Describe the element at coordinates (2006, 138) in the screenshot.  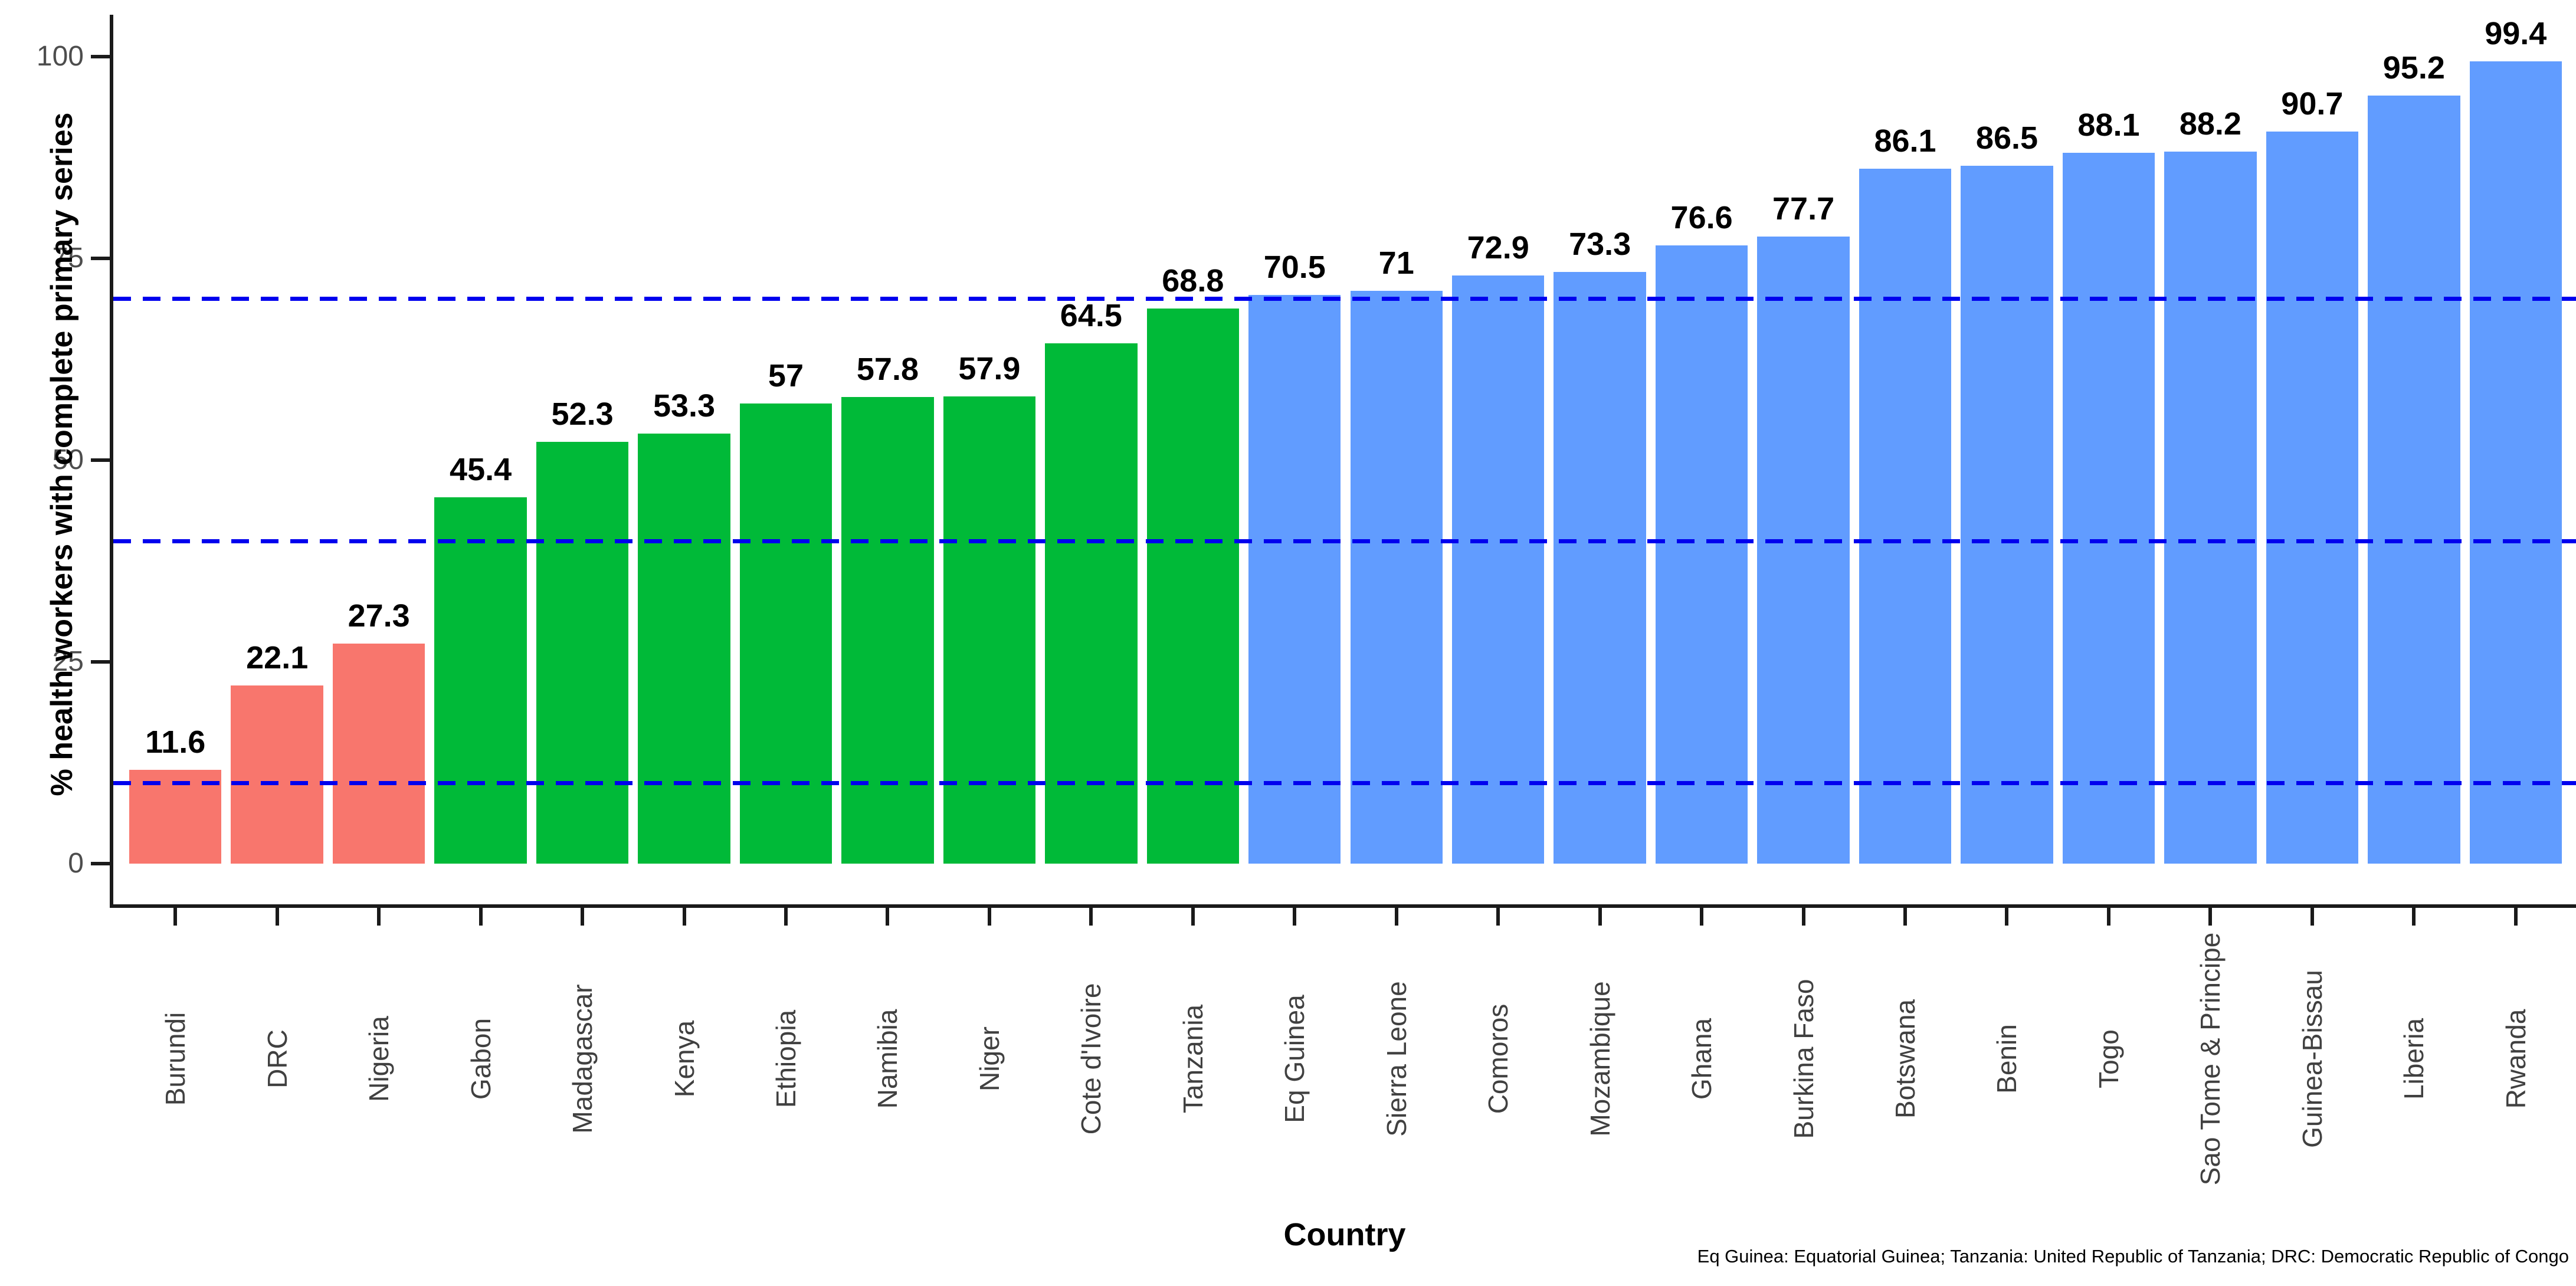
I see `bar-value-label: 86.5` at that location.